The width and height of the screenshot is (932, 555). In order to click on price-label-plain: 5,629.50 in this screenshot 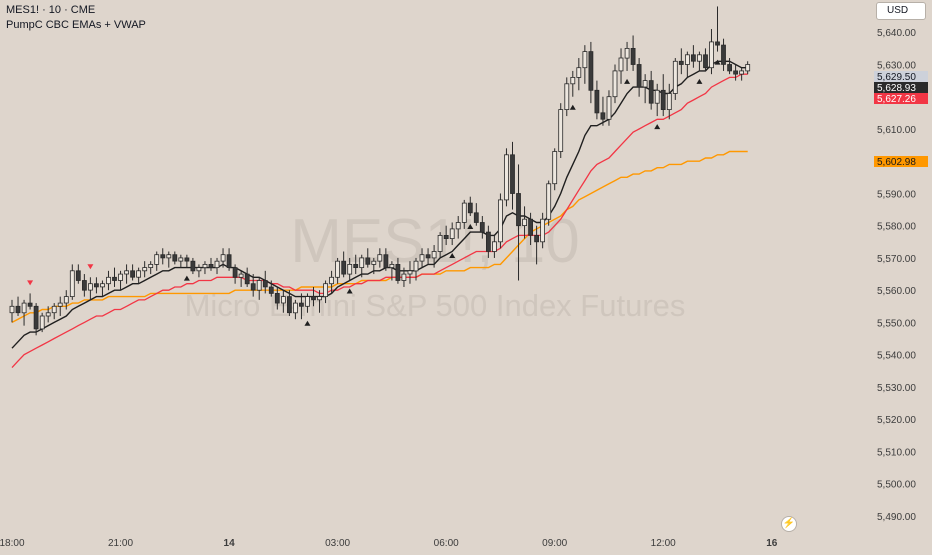, I will do `click(901, 77)`.